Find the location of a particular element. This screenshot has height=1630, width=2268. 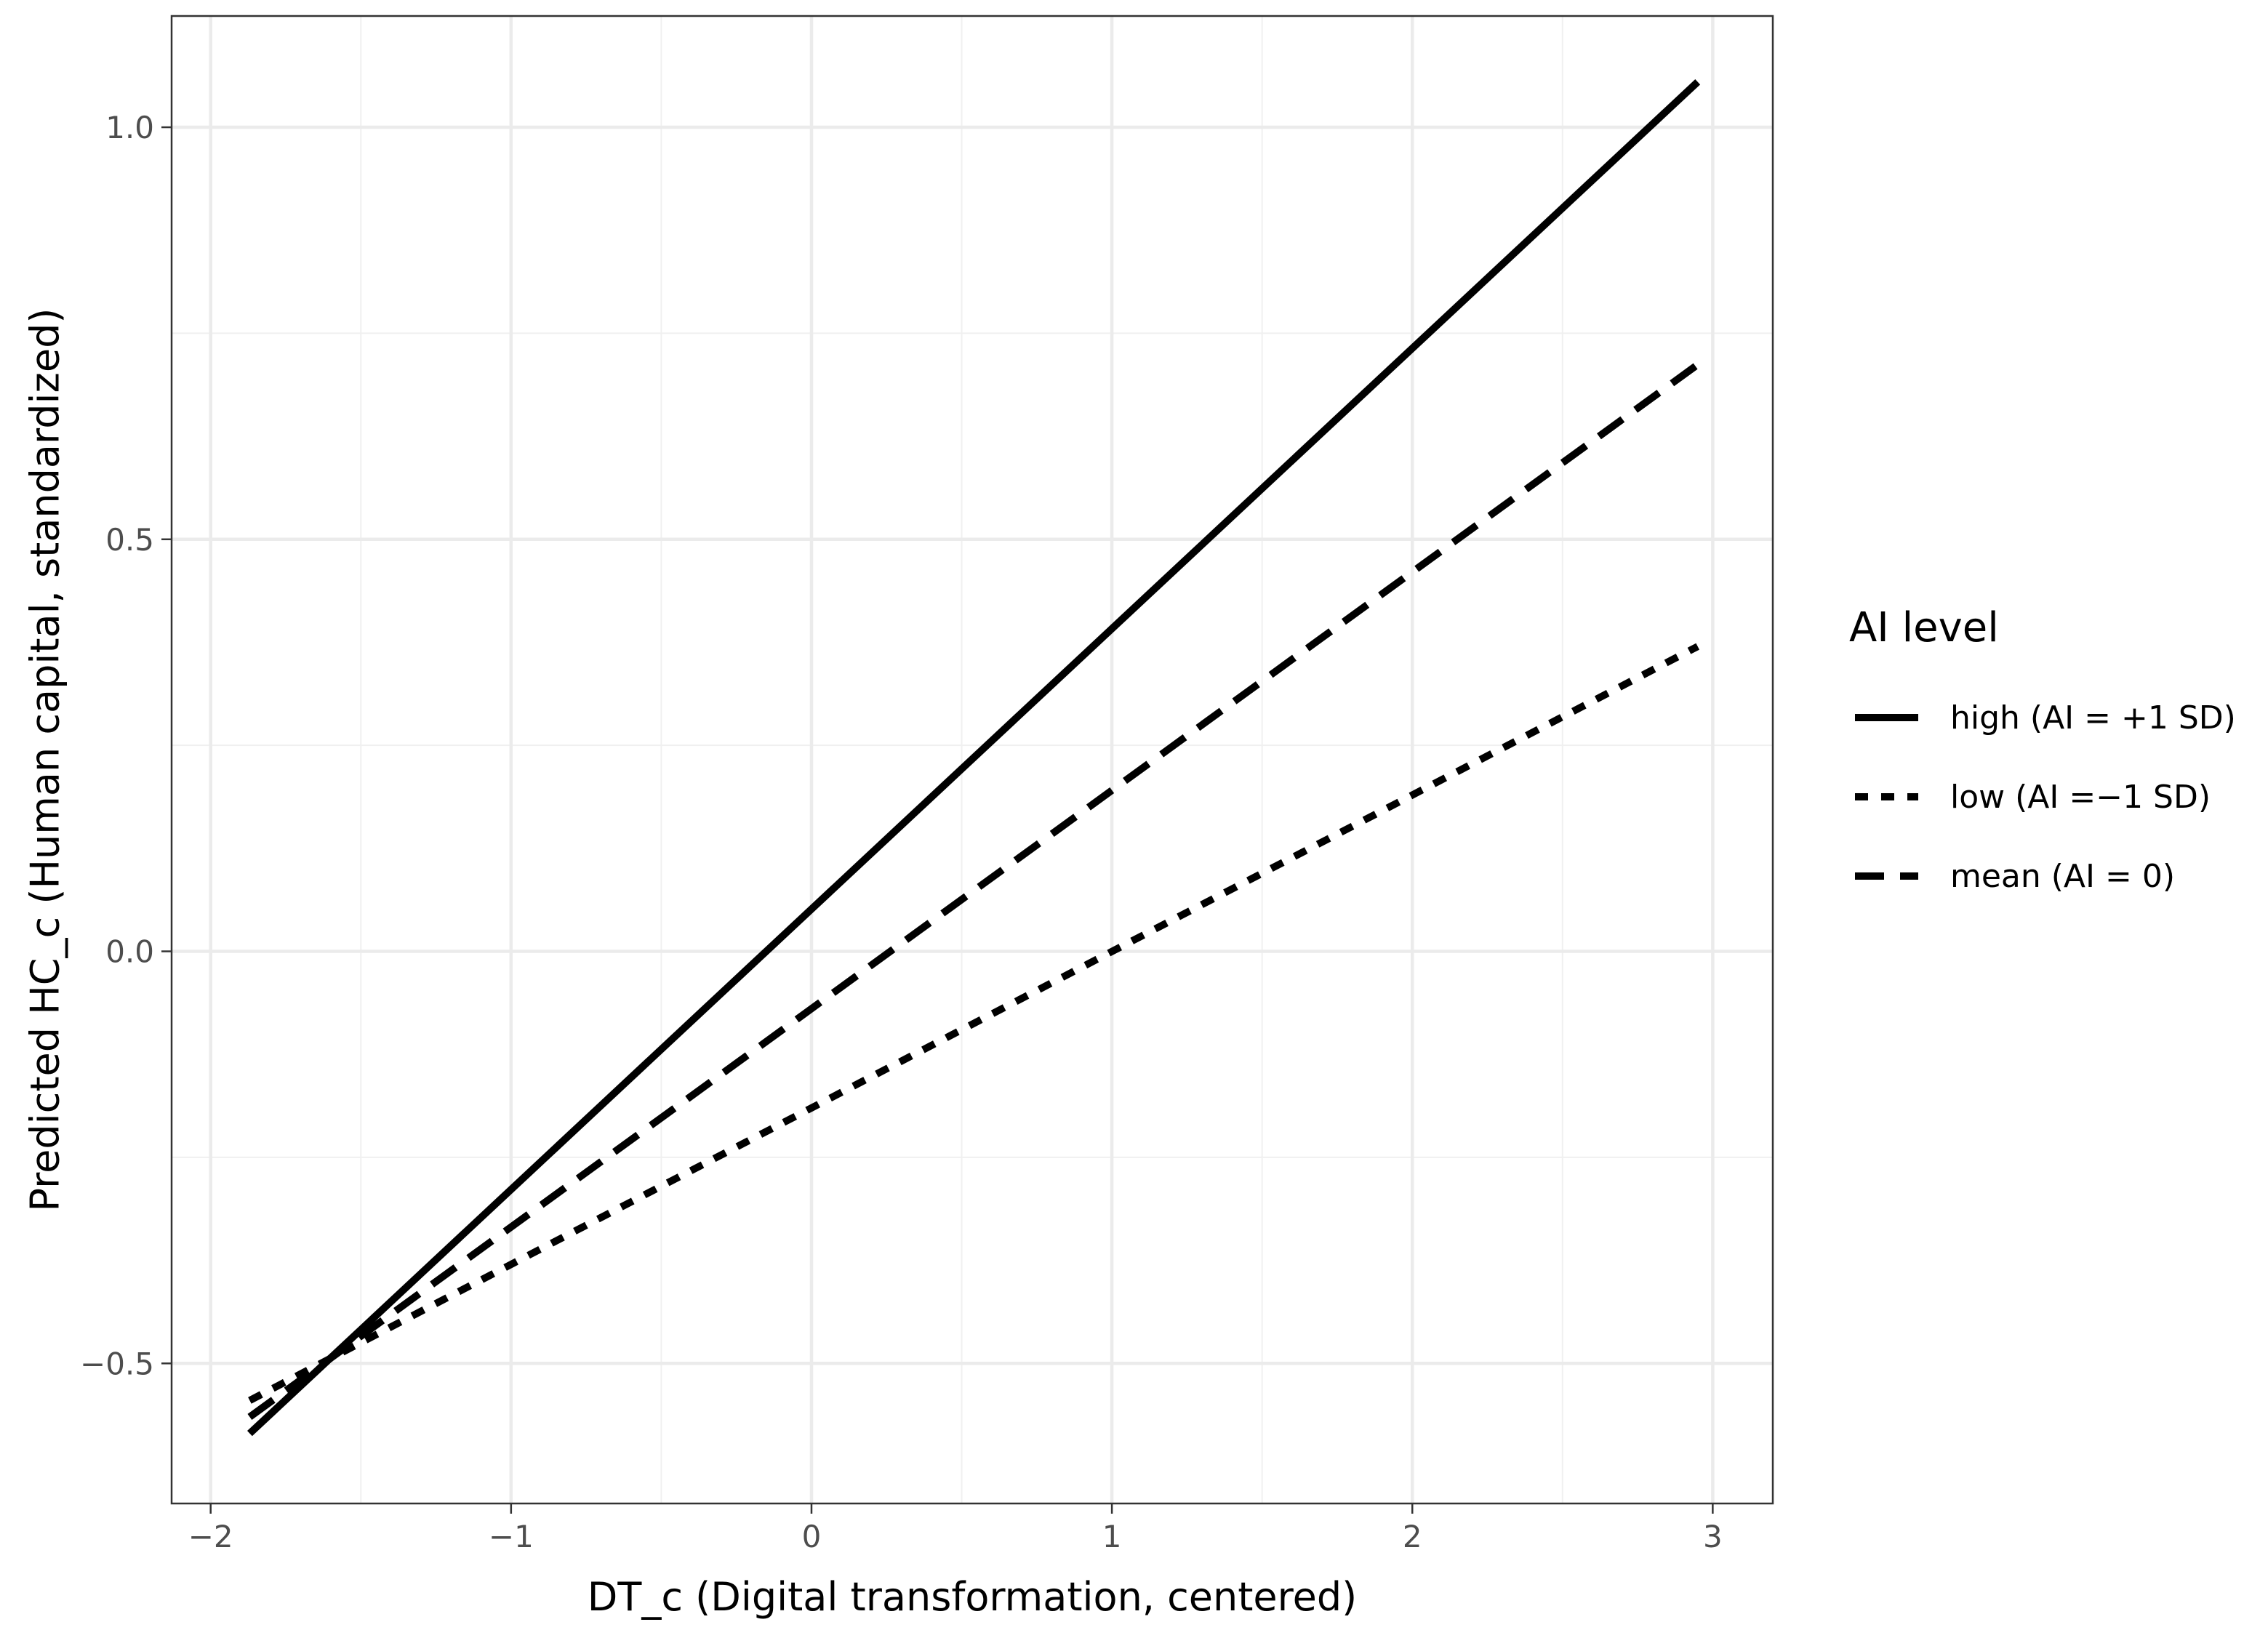

x-tick-label: 3 is located at coordinates (1713, 1537).